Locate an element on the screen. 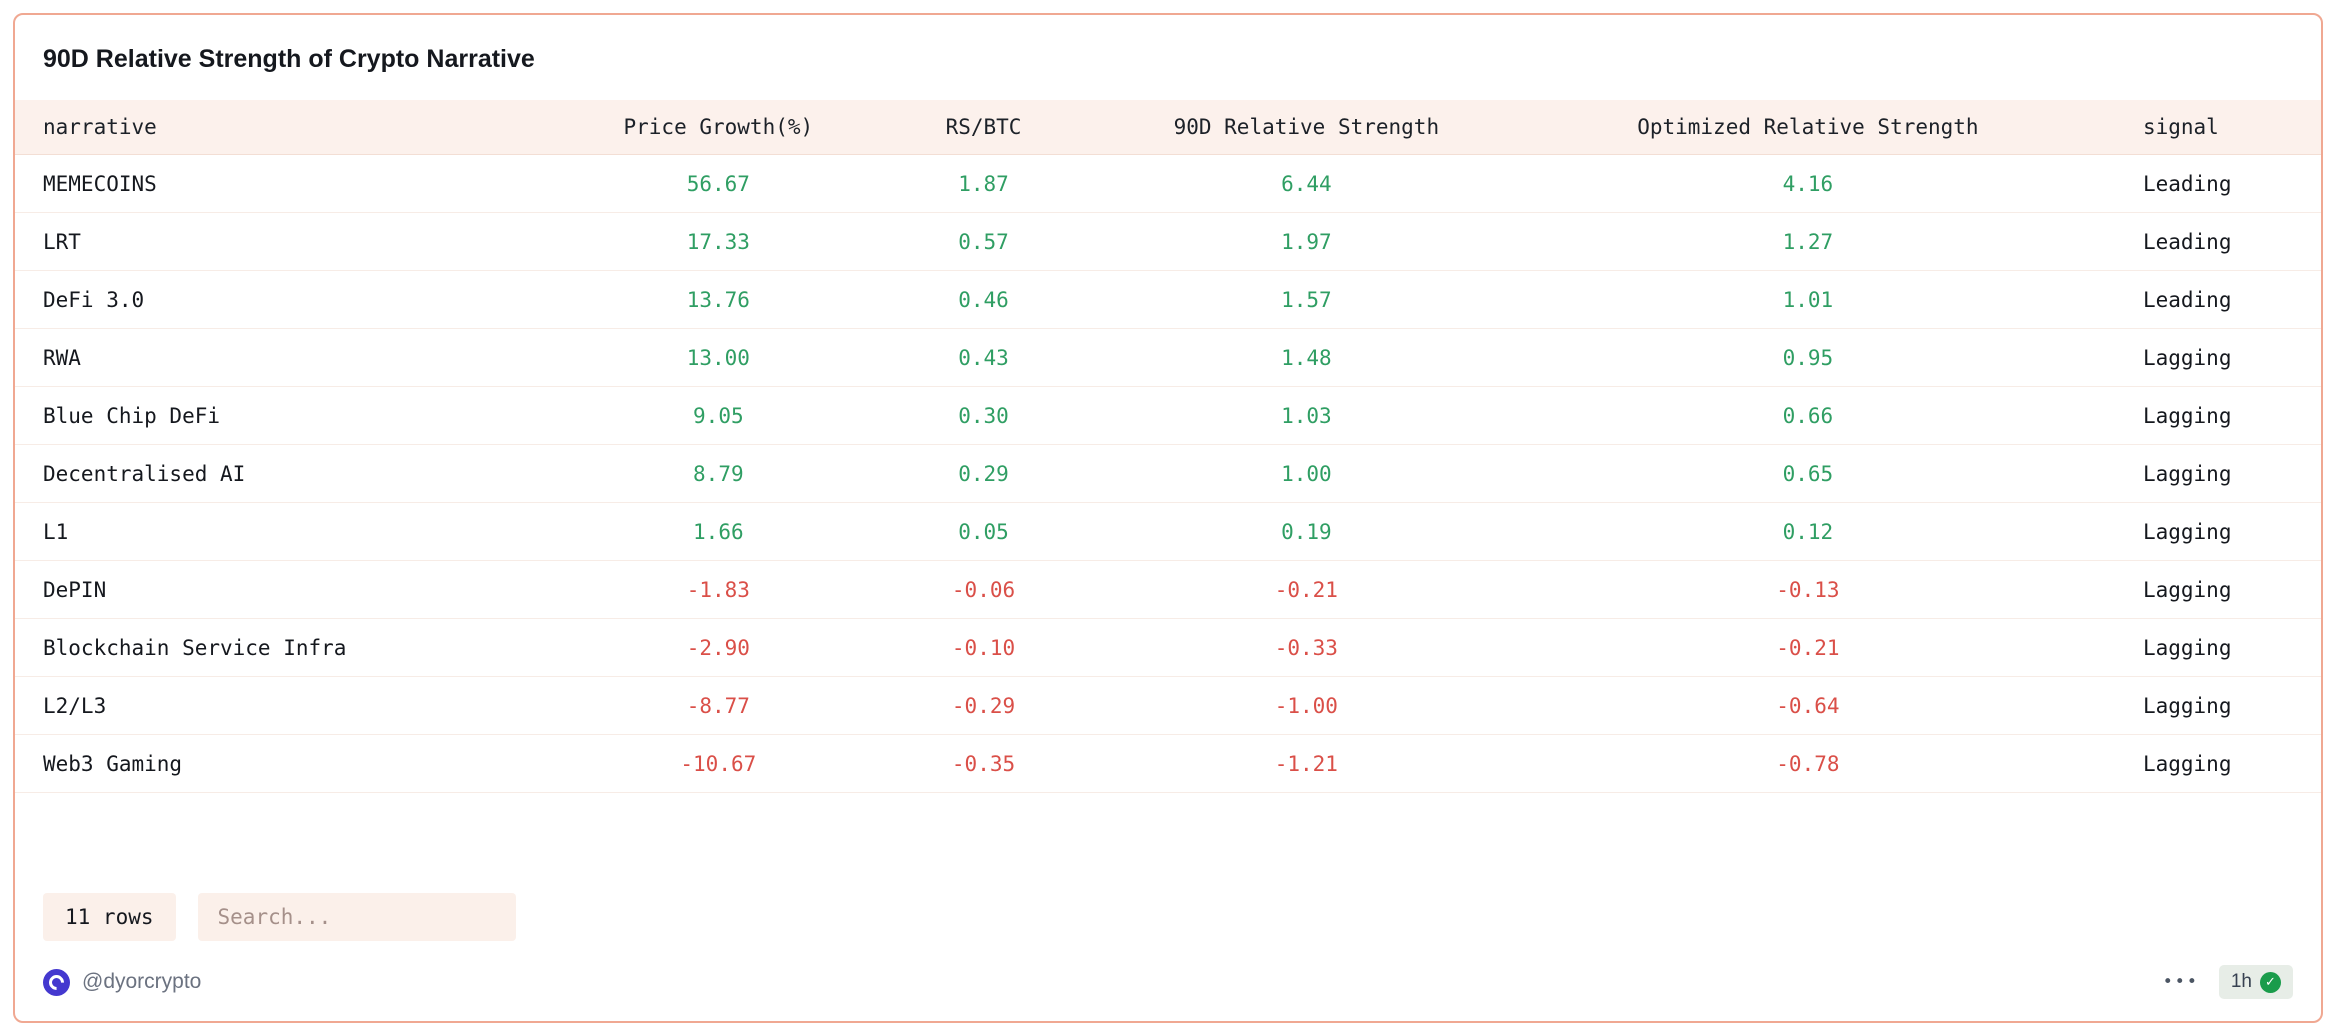 This screenshot has height=1036, width=2336. table-cell: 8.79 is located at coordinates (718, 473).